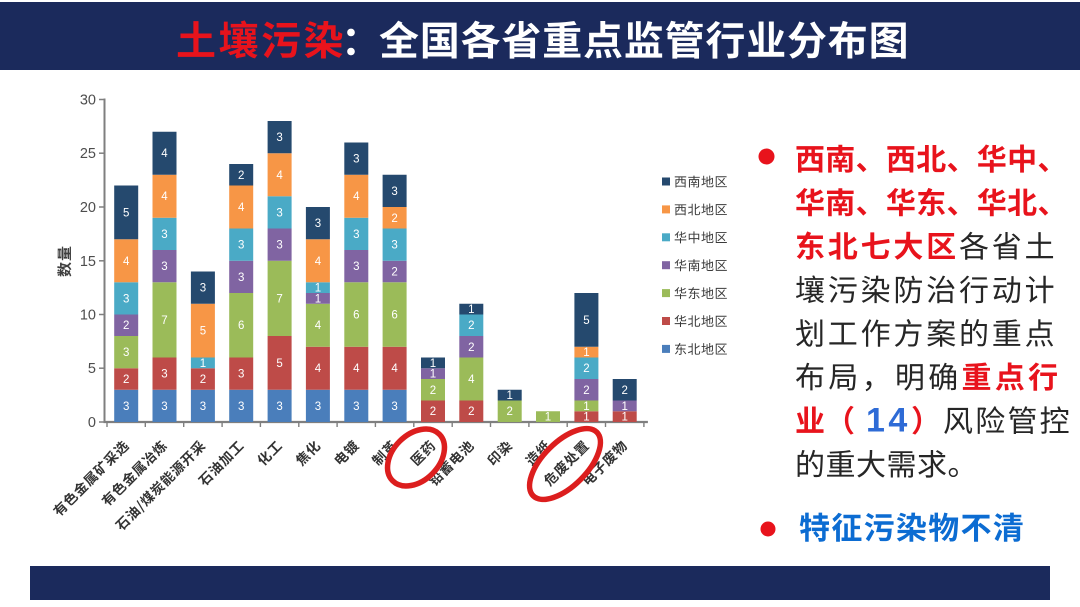 The height and width of the screenshot is (607, 1080). What do you see at coordinates (92, 423) in the screenshot?
I see `svg-text: 0` at bounding box center [92, 423].